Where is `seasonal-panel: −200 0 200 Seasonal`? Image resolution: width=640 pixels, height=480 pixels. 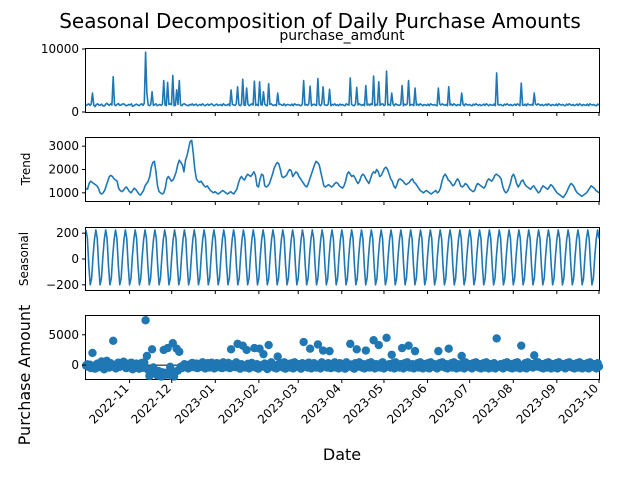 seasonal-panel: −200 0 200 Seasonal is located at coordinates (308, 259).